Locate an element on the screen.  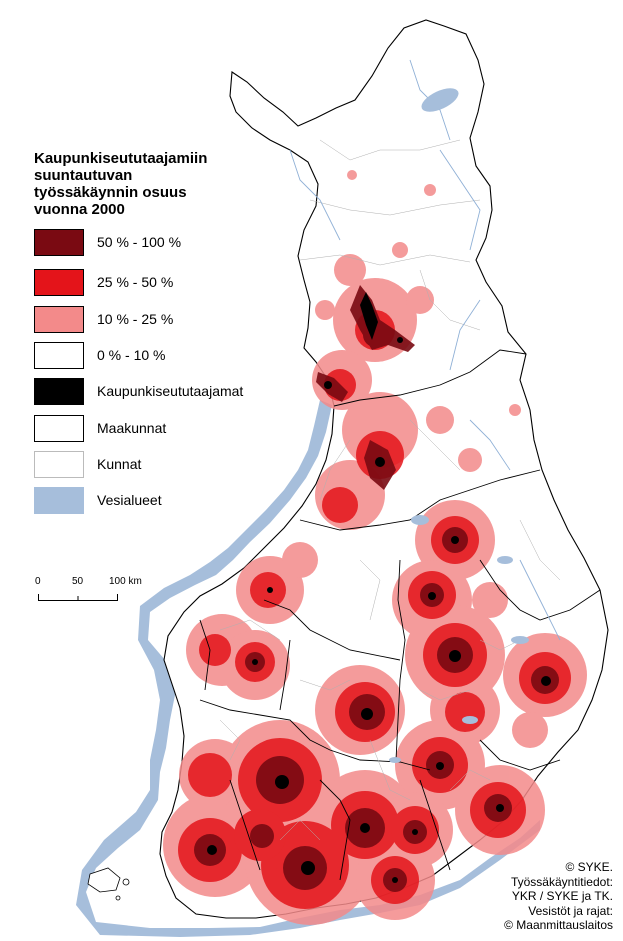
legend-label: 25 % - 50 % is located at coordinates (135, 282).